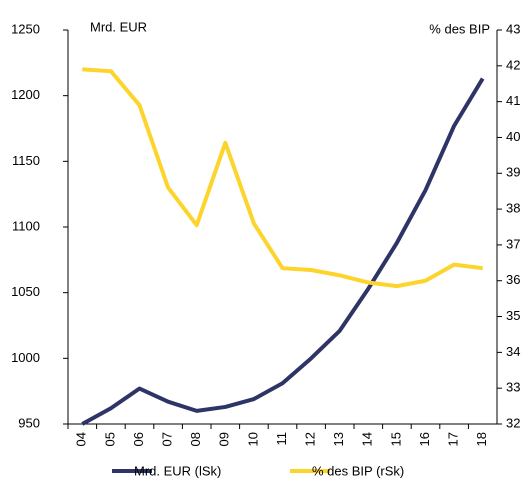 The image size is (528, 495). Describe the element at coordinates (281, 439) in the screenshot. I see `x-tick-label: 11` at that location.